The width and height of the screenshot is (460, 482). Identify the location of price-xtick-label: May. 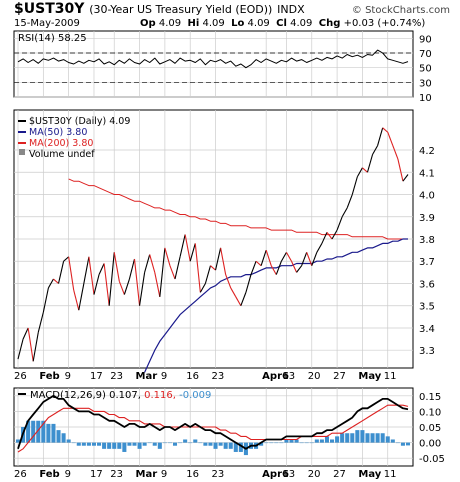
(369, 376).